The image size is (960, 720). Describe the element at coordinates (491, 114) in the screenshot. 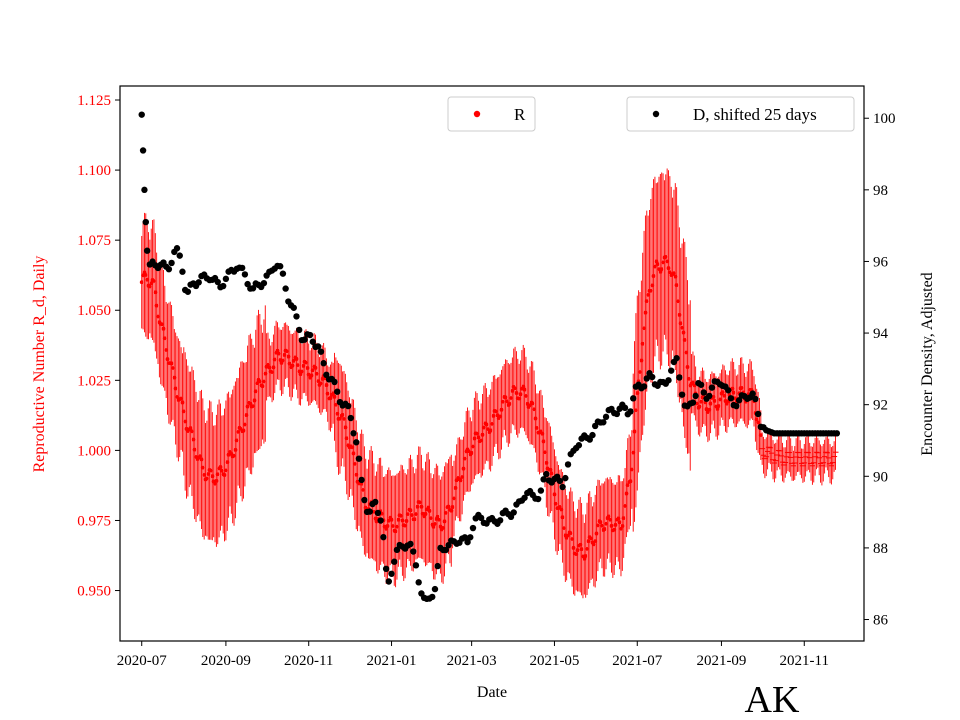

I see `legend-r-box` at that location.